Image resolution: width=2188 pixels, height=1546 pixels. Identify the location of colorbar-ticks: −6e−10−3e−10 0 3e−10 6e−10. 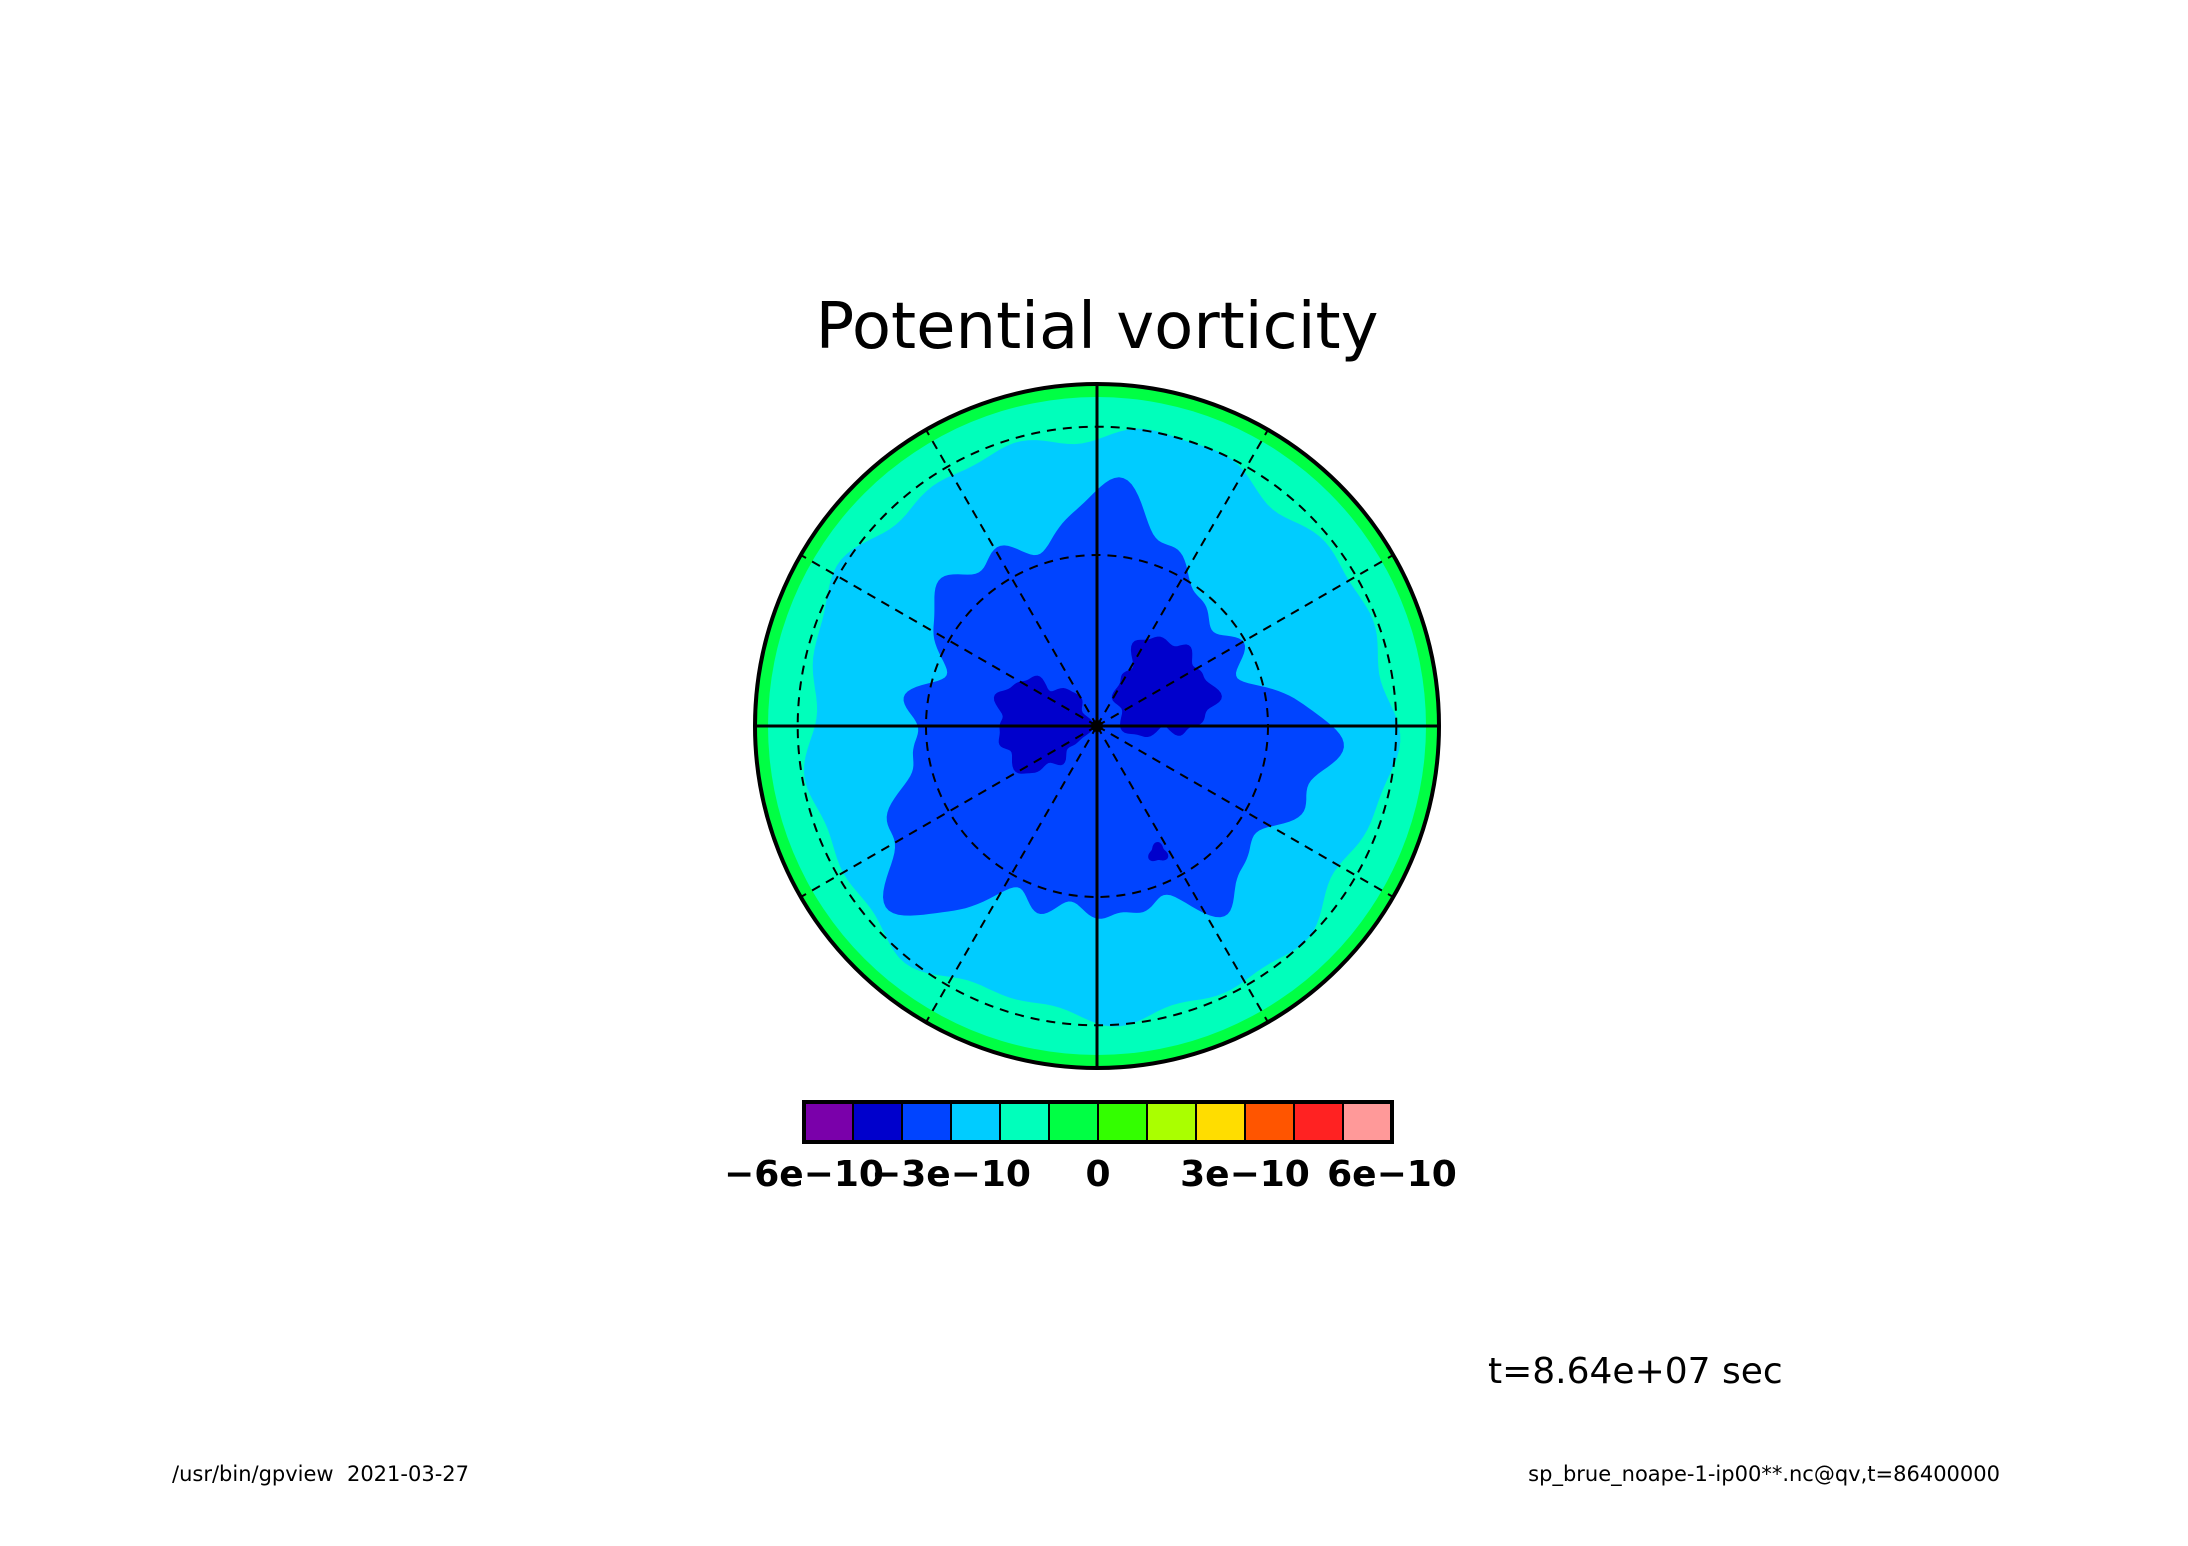
(1090, 1174).